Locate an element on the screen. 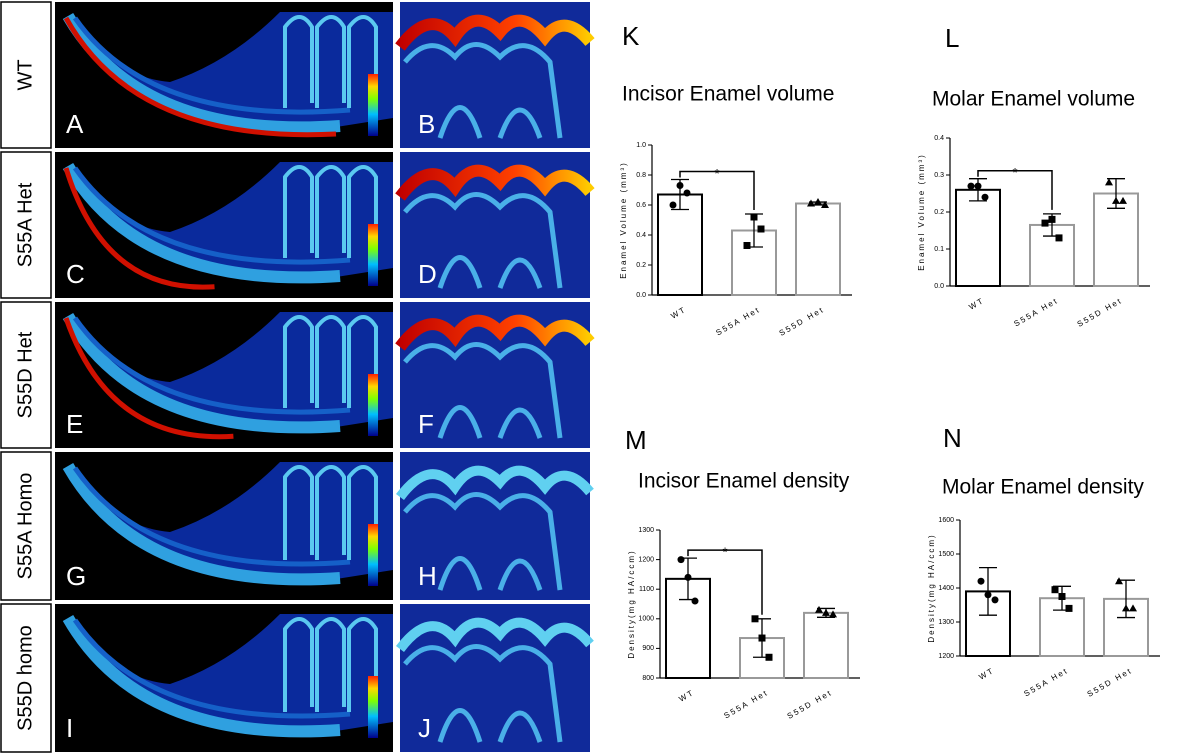 The height and width of the screenshot is (755, 1200). panel-letter: B is located at coordinates (426, 124).